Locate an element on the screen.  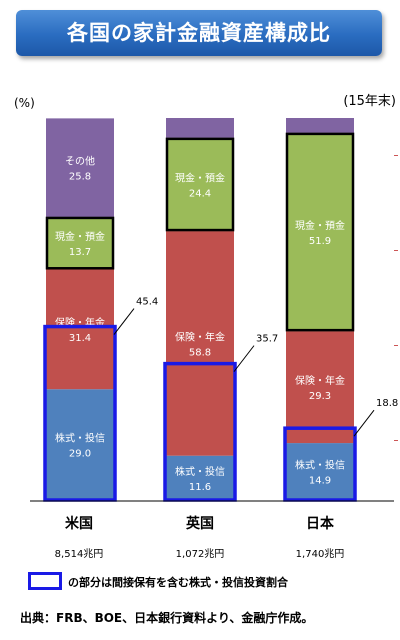
unit-label-right: (15年末) is located at coordinates (369, 101).